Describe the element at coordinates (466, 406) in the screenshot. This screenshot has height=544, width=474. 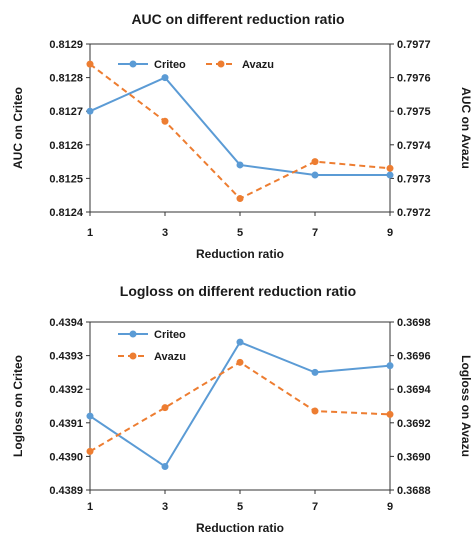
I see `logloss-right-axis-label: Logloss on Avazu` at that location.